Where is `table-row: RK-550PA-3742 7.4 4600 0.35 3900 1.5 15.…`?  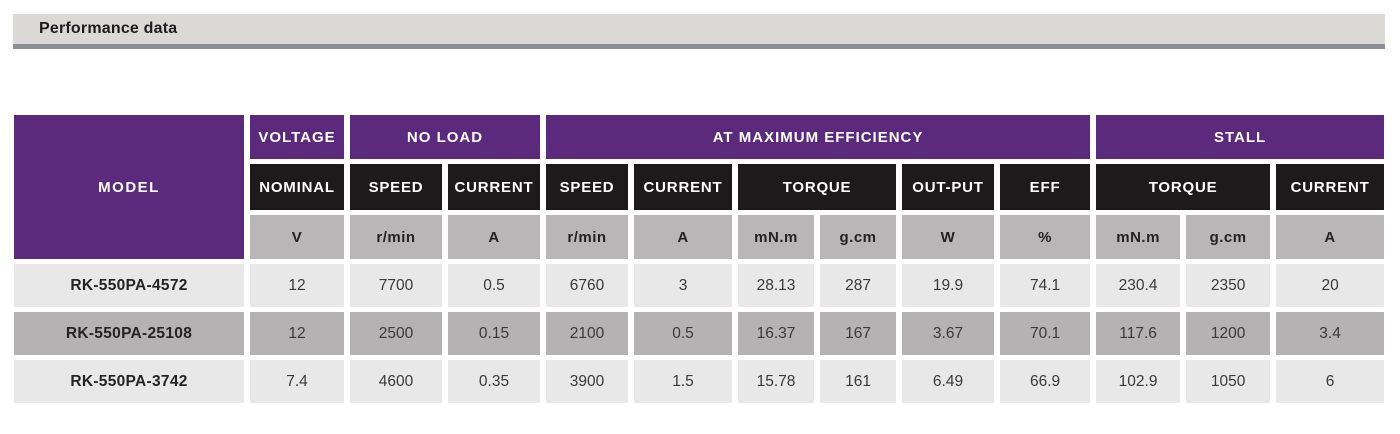 table-row: RK-550PA-3742 7.4 4600 0.35 3900 1.5 15.… is located at coordinates (699, 381).